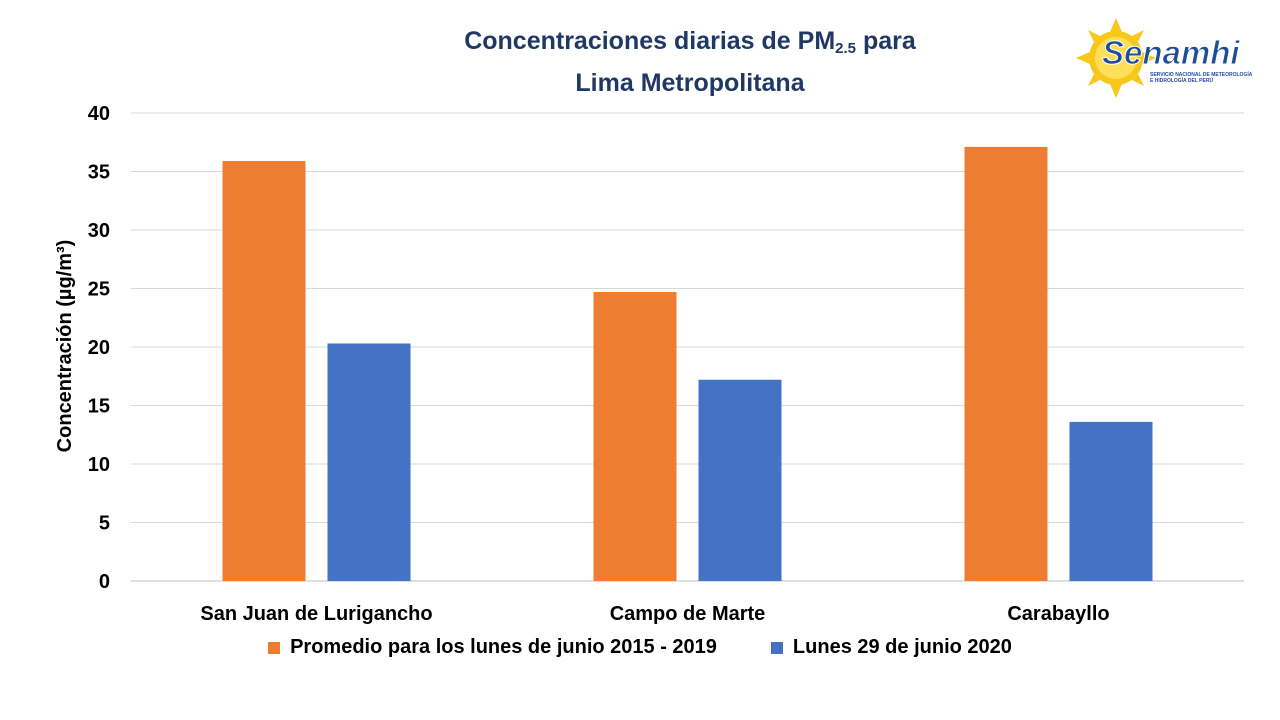 The width and height of the screenshot is (1280, 720). What do you see at coordinates (1058, 614) in the screenshot?
I see `x-tick-label: Carabayllo` at bounding box center [1058, 614].